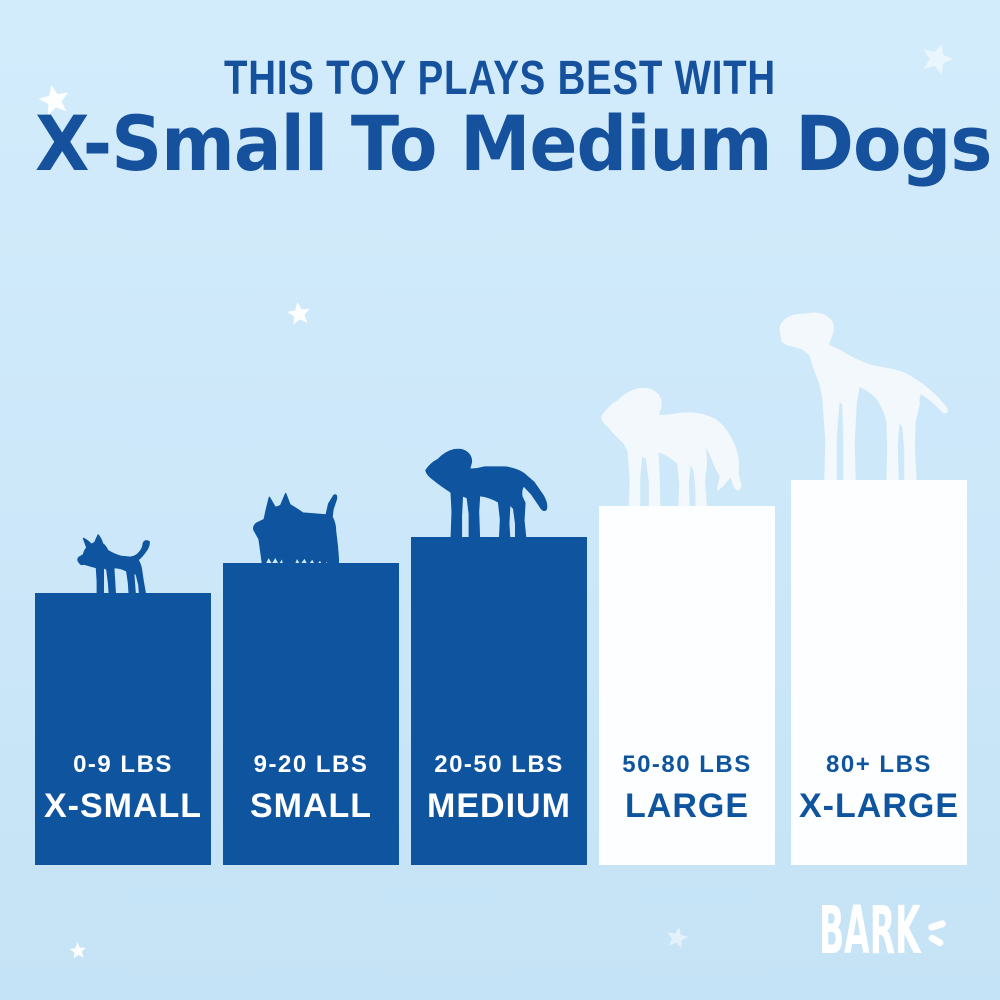 This screenshot has width=1000, height=1000. I want to click on size-bar: 20-50 LBS MEDIUM, so click(499, 701).